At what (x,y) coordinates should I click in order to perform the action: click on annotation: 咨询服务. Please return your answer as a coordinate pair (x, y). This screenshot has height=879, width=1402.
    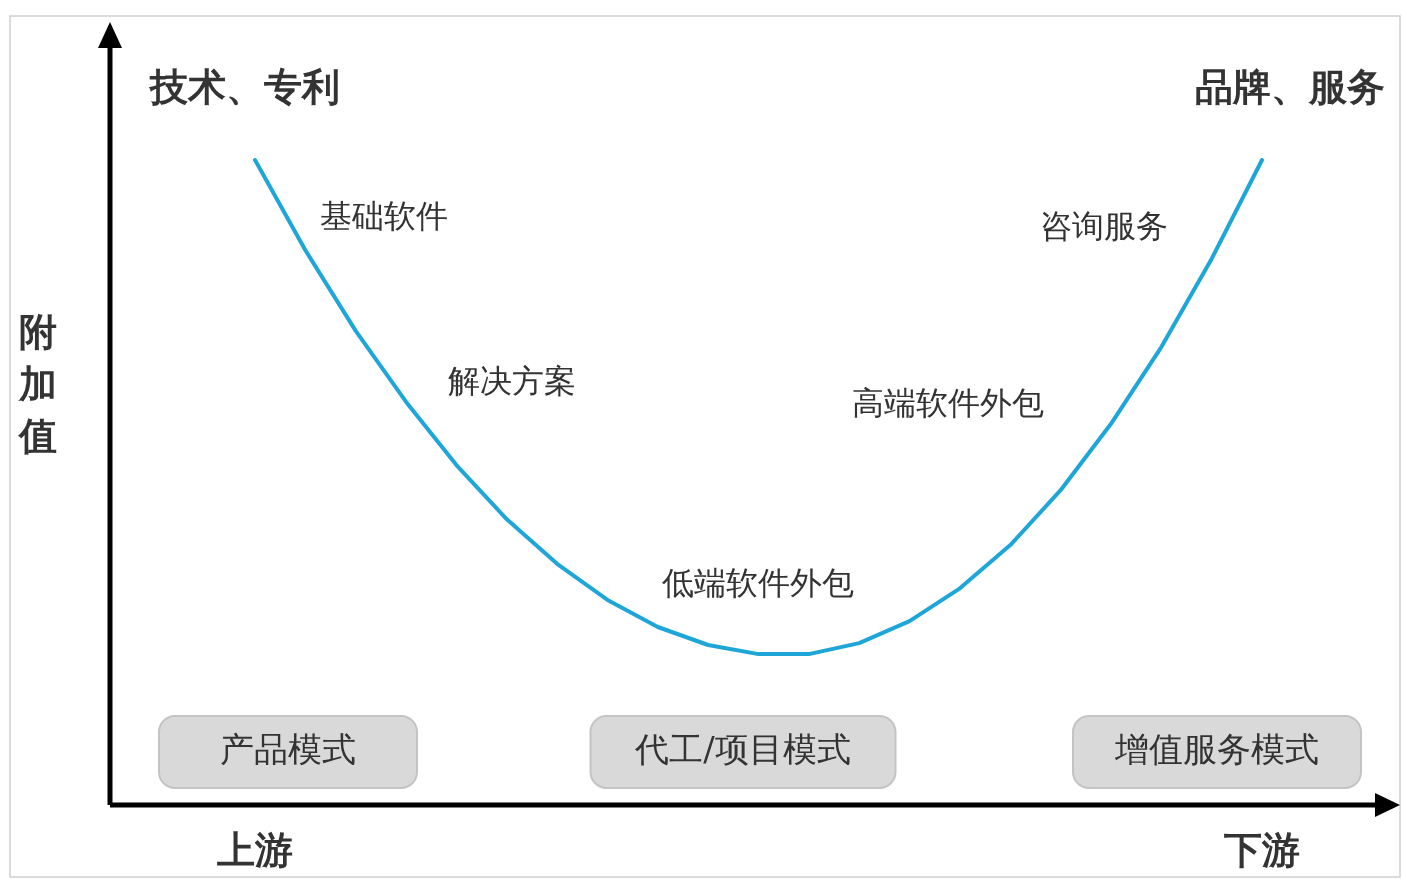
    Looking at the image, I should click on (1104, 225).